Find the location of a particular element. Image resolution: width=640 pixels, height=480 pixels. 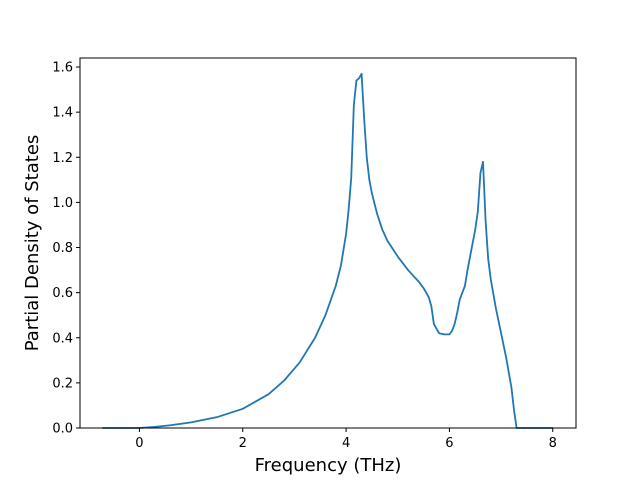

x-tick-label: 6 is located at coordinates (449, 443).